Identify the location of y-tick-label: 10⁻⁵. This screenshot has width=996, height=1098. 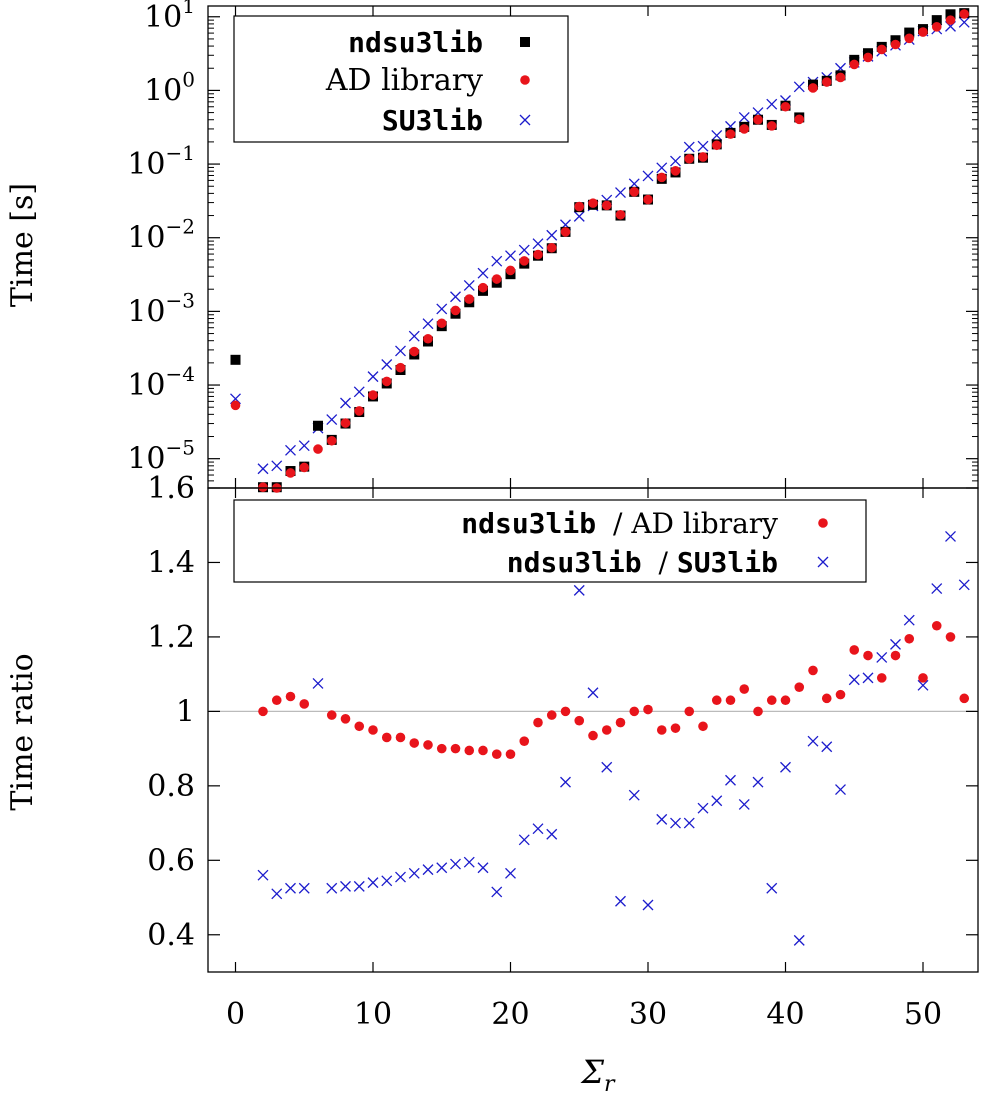
(161, 456).